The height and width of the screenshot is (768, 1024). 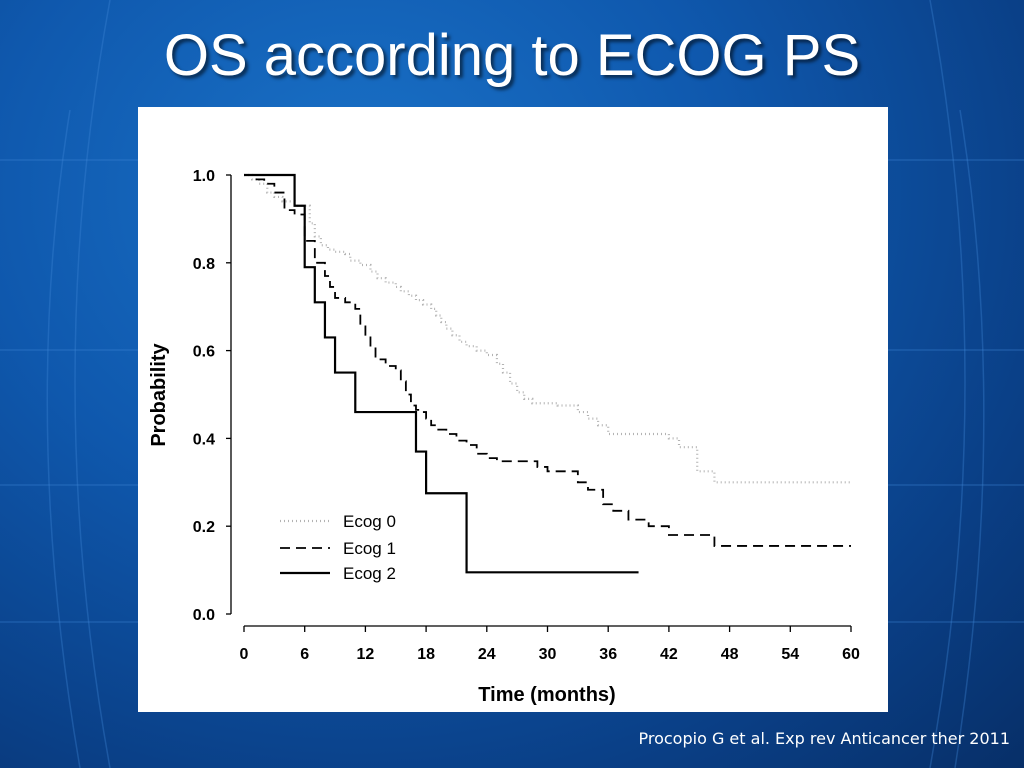 I want to click on x-tick-label: 60, so click(x=851, y=654).